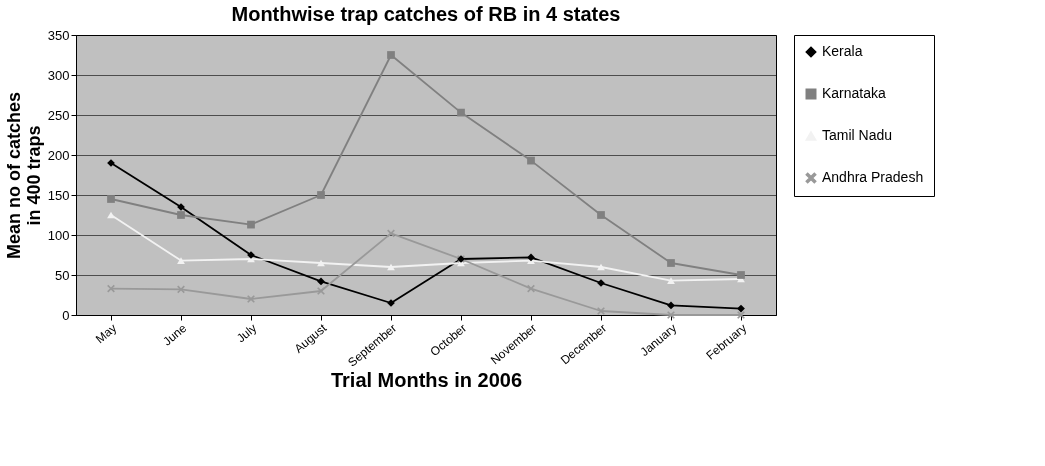 Image resolution: width=1045 pixels, height=466 pixels. Describe the element at coordinates (175, 334) in the screenshot. I see `x-tick-label: June` at that location.